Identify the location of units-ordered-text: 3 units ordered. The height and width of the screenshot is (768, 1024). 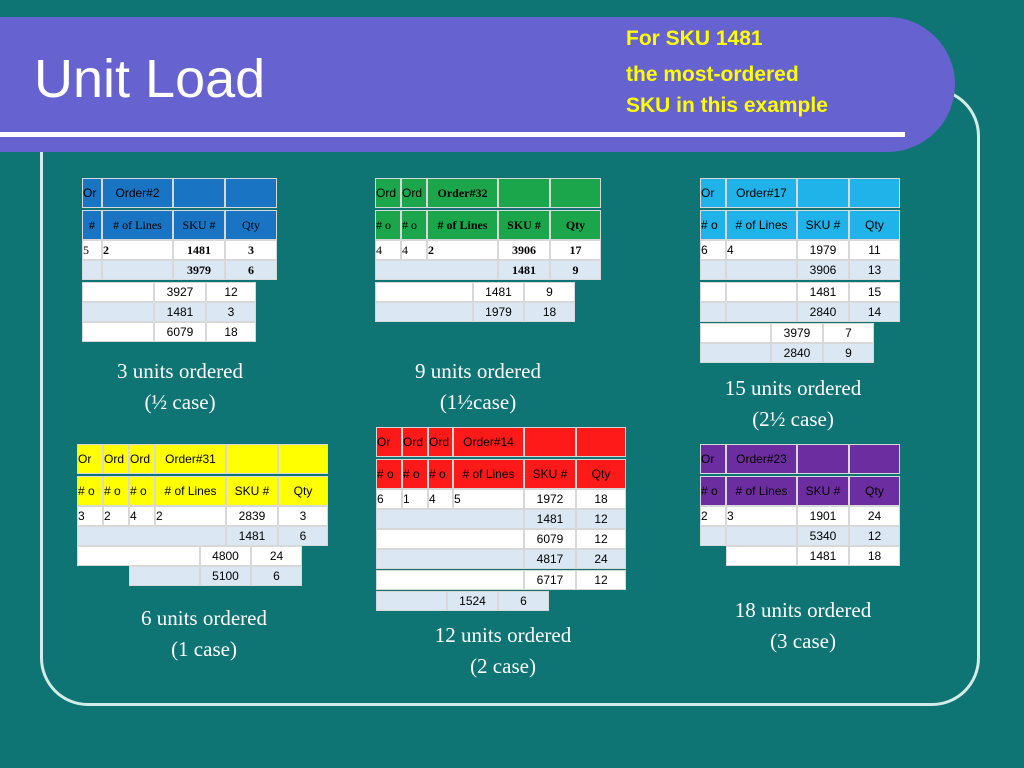
(180, 371).